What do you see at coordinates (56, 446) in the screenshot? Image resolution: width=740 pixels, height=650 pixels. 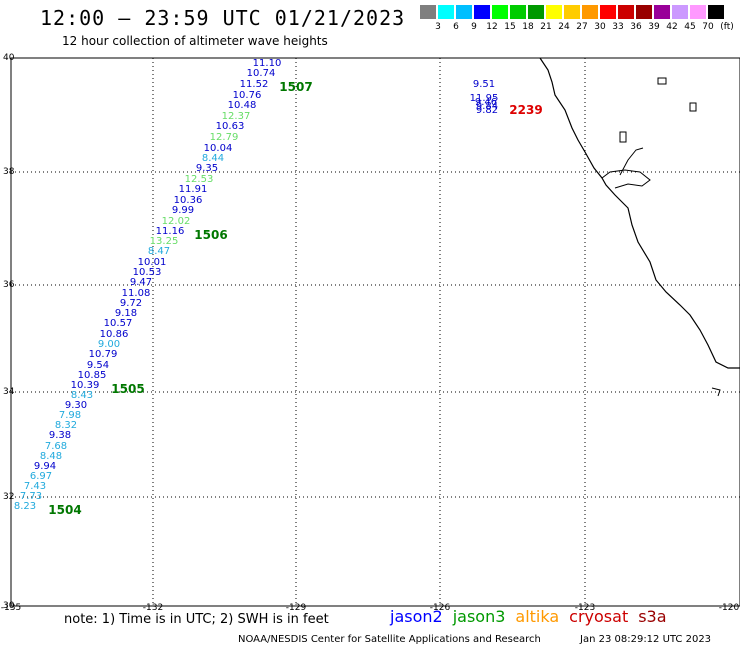 I see `wave-height-label: 7.68` at bounding box center [56, 446].